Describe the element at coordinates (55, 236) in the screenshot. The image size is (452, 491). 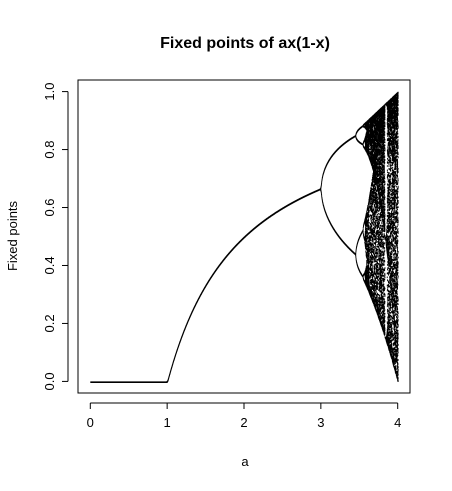
I see `y-axis: 0.0 0.2 0.4 0.6 0.8 1.0` at that location.